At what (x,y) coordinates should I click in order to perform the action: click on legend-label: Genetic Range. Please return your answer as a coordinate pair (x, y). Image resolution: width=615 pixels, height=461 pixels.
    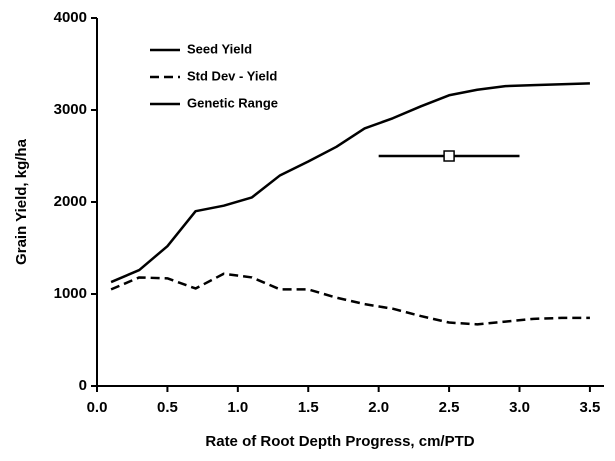
    Looking at the image, I should click on (232, 102).